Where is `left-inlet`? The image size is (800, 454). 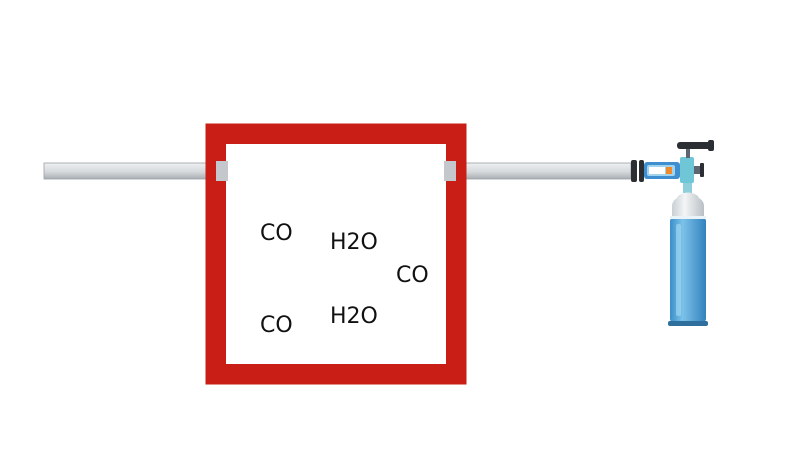
left-inlet is located at coordinates (222, 171).